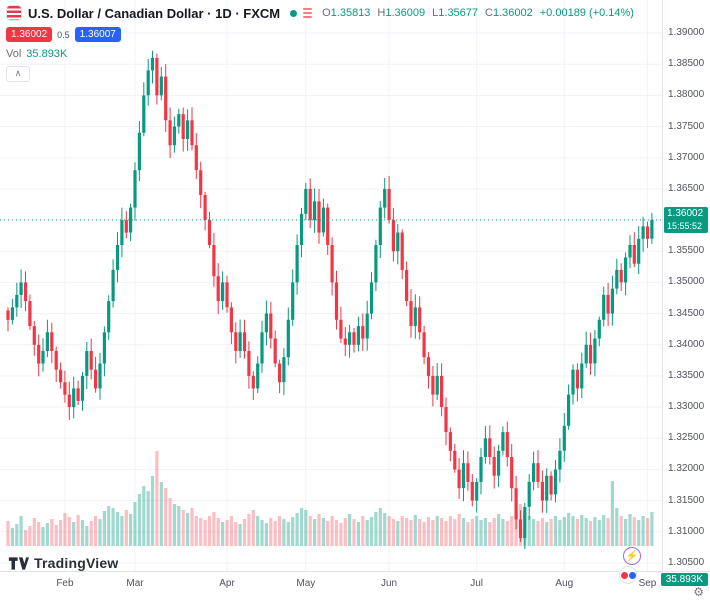  I want to click on price-axis-label: 1.32500, so click(686, 438).